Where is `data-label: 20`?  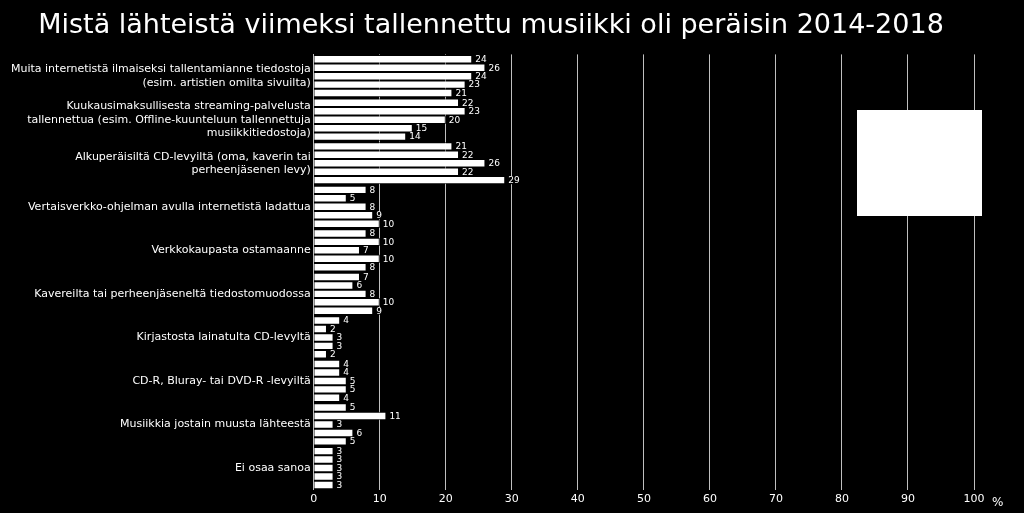 data-label: 20 is located at coordinates (454, 119).